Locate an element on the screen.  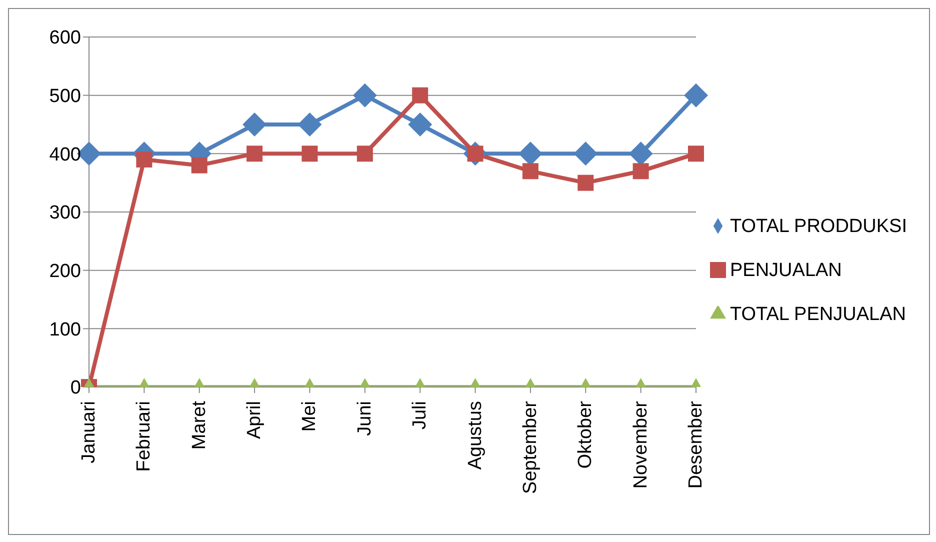
y-tick-label: 500 is located at coordinates (65, 97).